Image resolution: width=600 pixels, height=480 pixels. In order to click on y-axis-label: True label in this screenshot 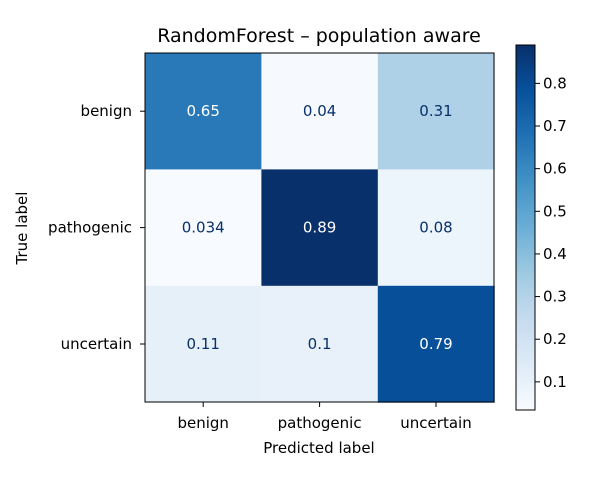, I will do `click(22, 229)`.